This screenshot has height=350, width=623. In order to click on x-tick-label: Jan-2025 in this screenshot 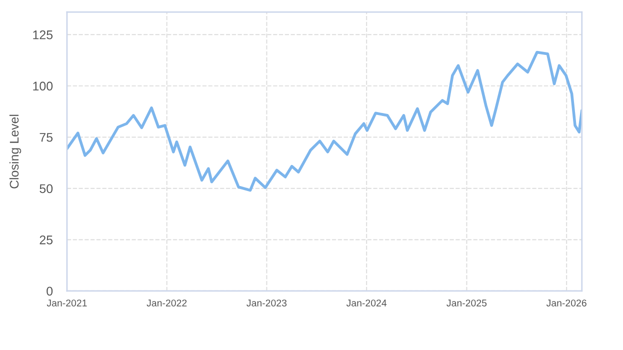, I will do `click(466, 303)`.